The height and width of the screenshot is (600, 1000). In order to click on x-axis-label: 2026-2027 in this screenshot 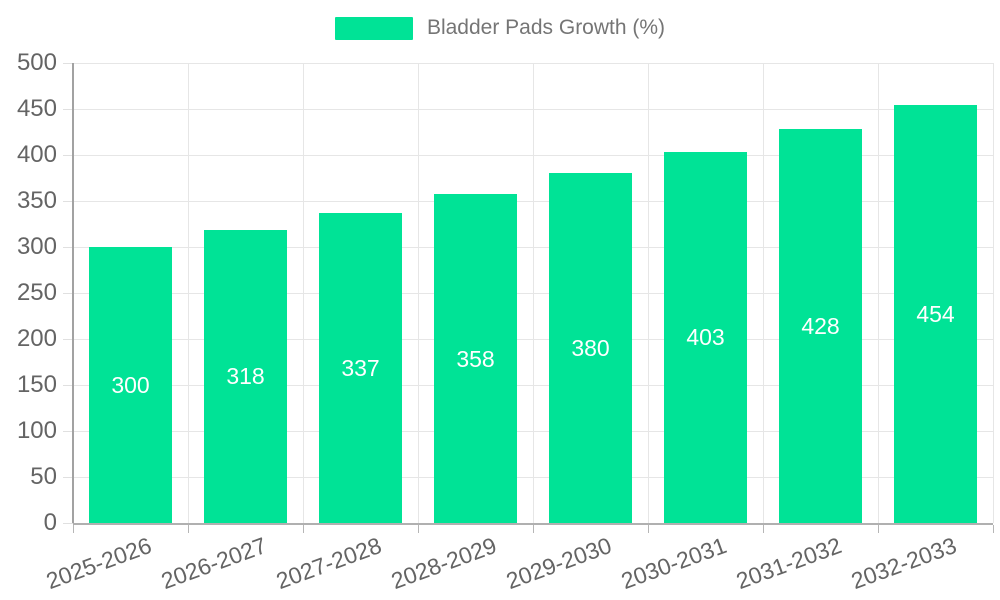, I will do `click(213, 563)`.